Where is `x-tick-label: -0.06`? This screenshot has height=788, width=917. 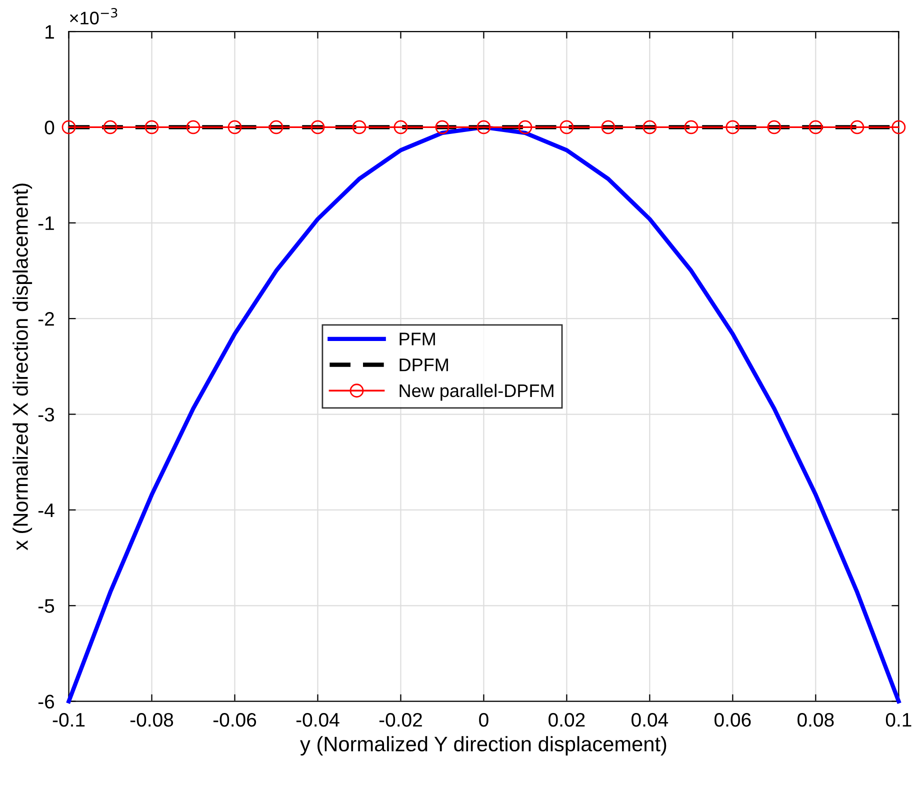 x-tick-label: -0.06 is located at coordinates (234, 719).